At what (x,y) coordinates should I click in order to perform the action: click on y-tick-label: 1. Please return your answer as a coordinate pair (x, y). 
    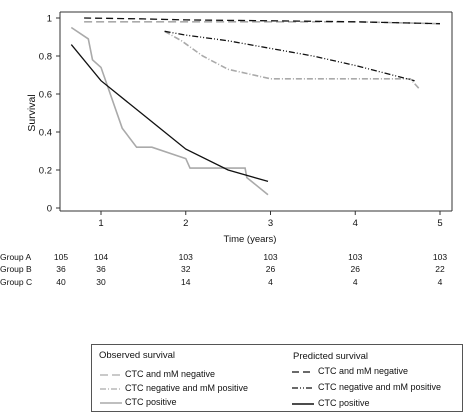
    Looking at the image, I should click on (49, 19).